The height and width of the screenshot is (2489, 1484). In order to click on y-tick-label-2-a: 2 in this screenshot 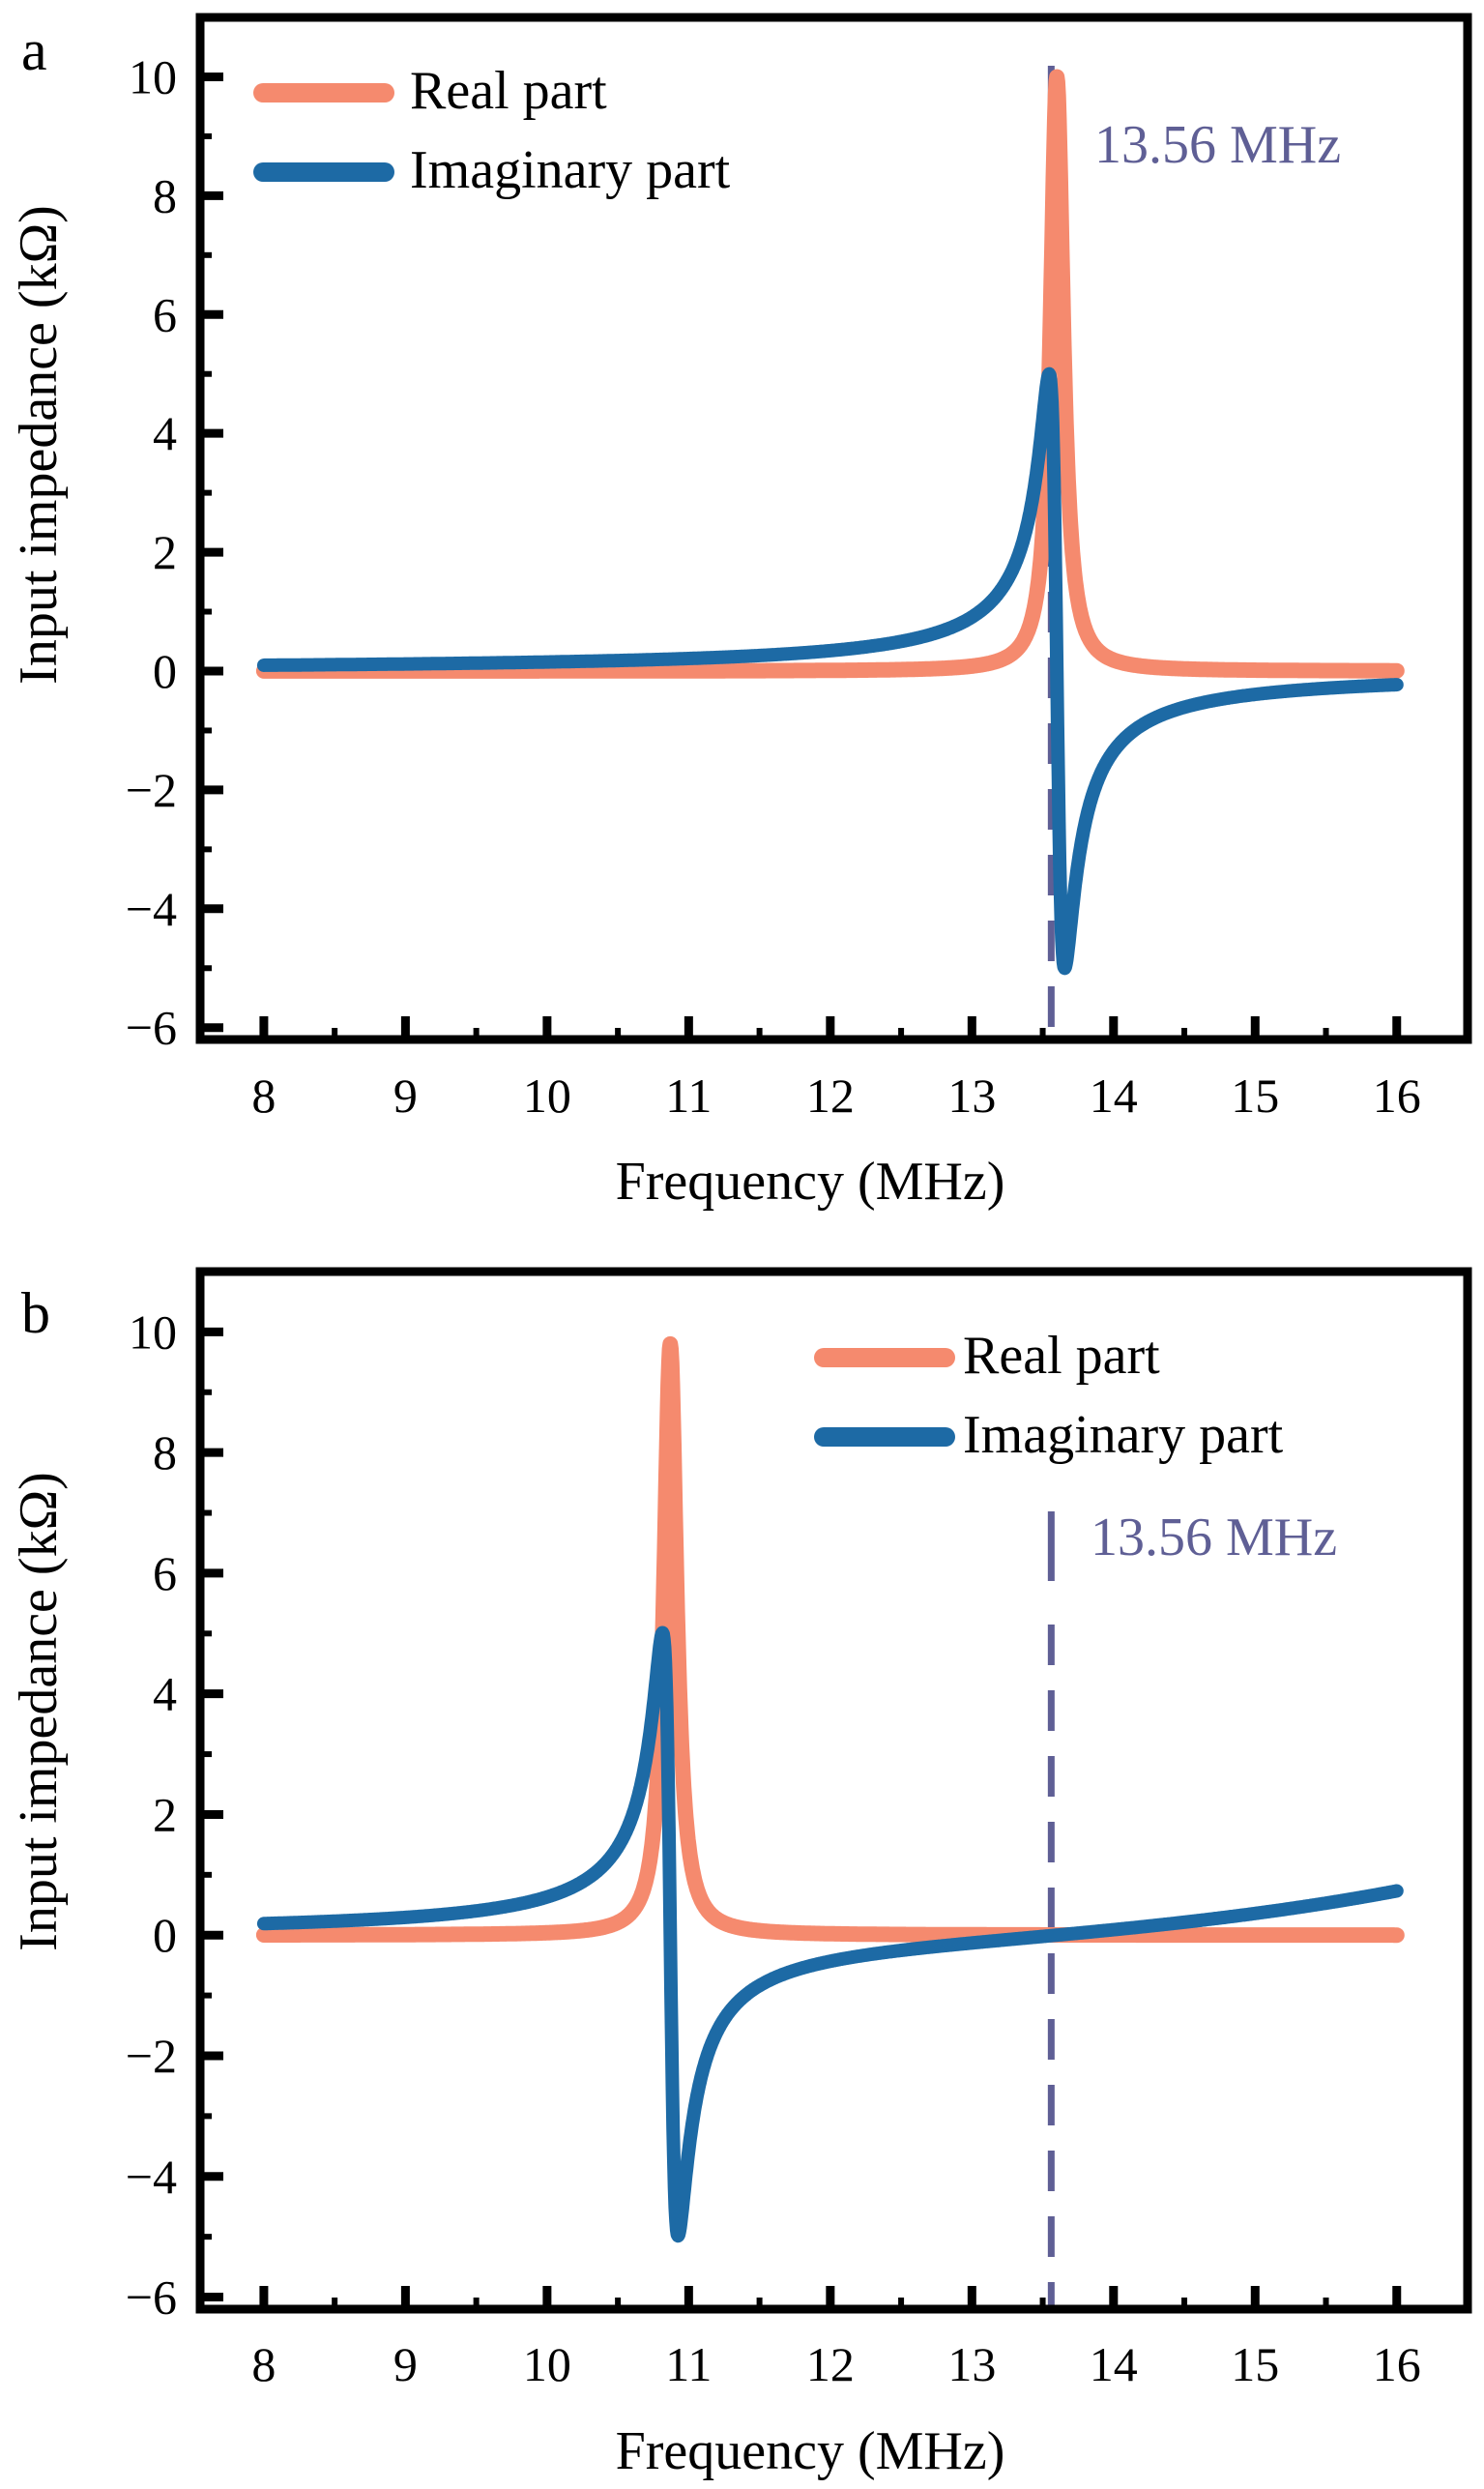, I will do `click(165, 552)`.